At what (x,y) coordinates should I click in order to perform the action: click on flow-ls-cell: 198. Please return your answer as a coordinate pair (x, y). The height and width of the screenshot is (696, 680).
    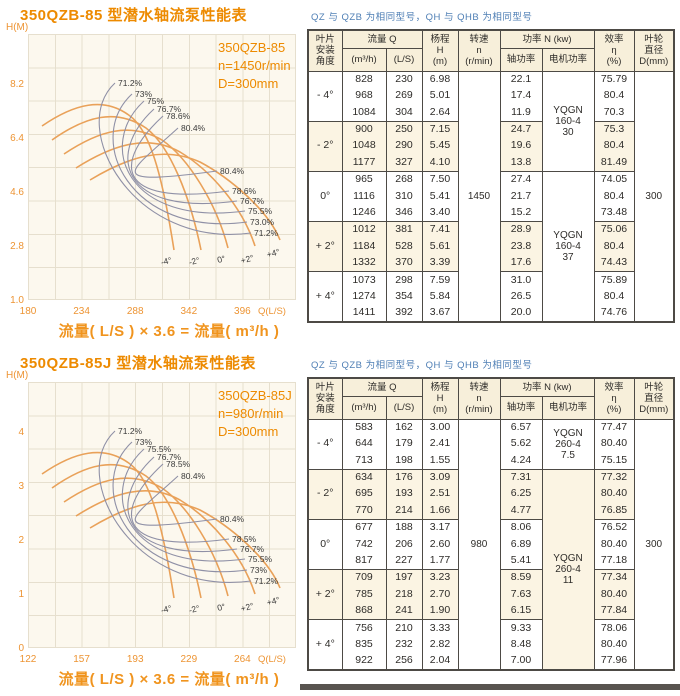
    Looking at the image, I should click on (404, 461).